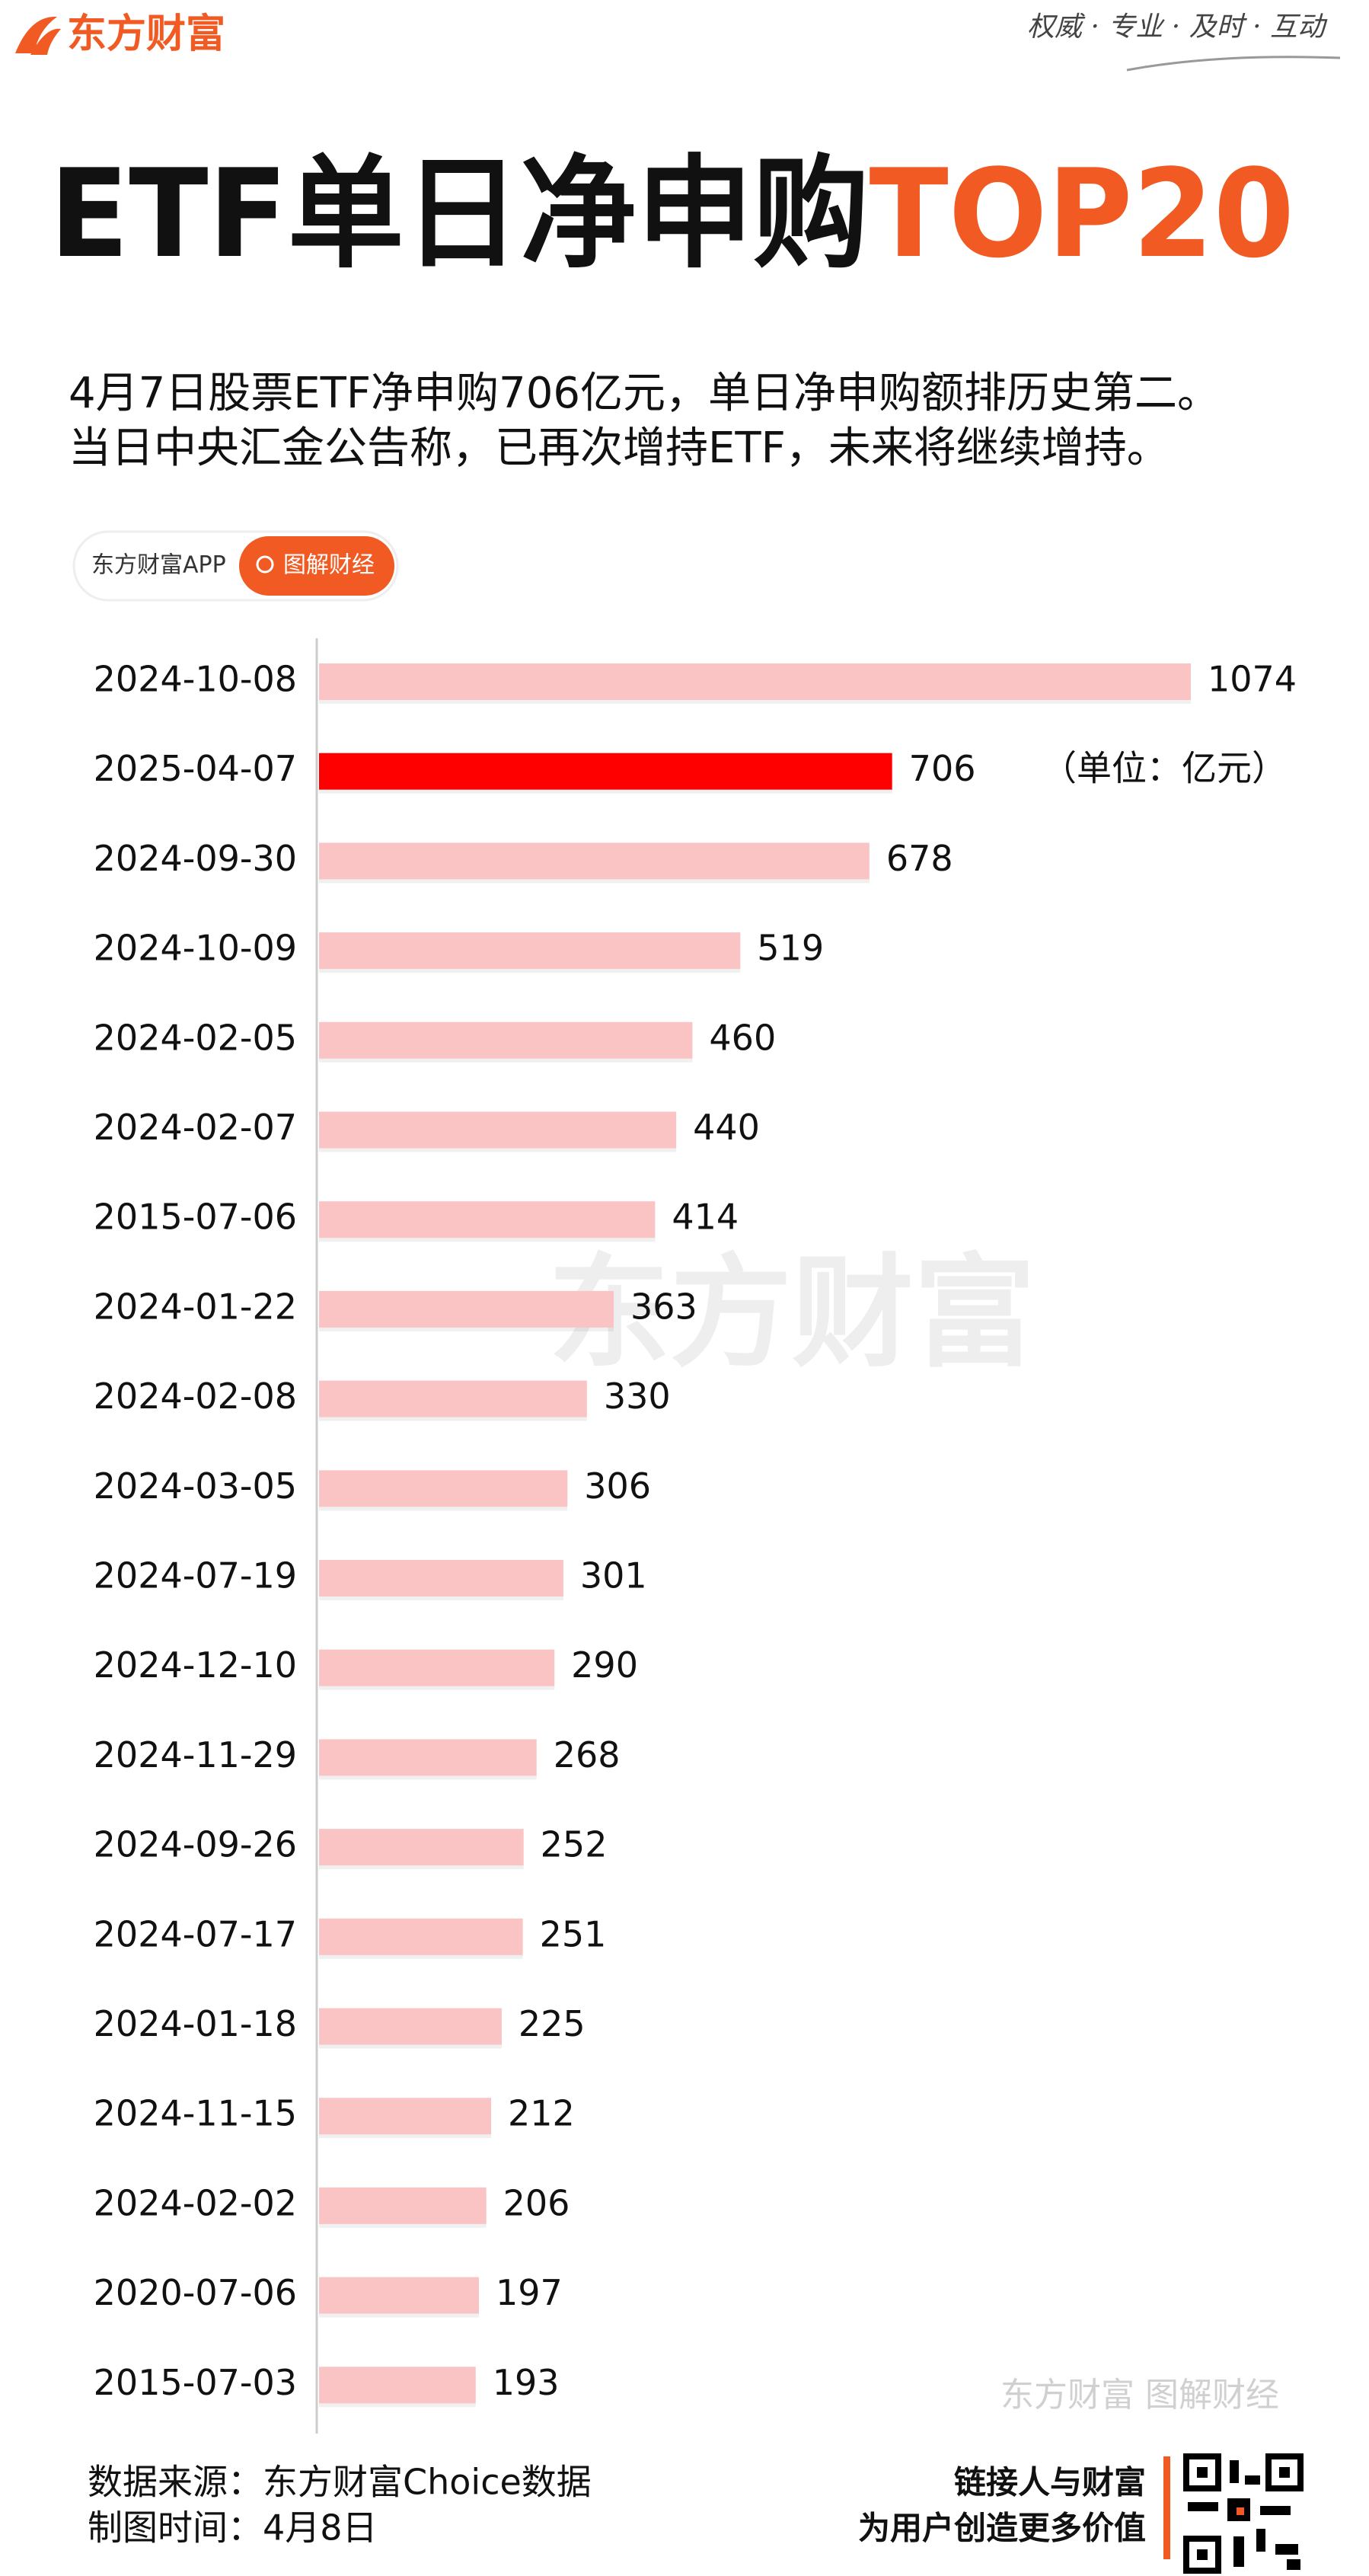  What do you see at coordinates (1233, 64) in the screenshot?
I see `slogan-swoosh` at bounding box center [1233, 64].